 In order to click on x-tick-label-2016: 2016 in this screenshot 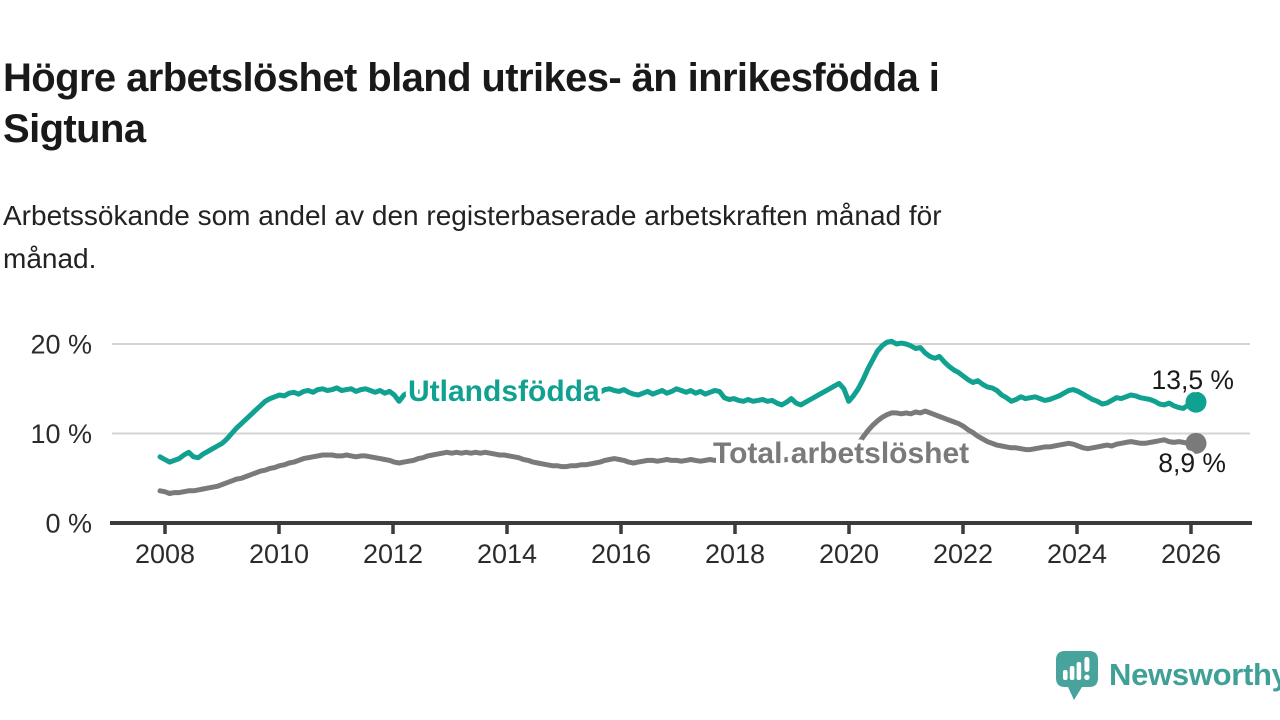, I will do `click(621, 554)`.